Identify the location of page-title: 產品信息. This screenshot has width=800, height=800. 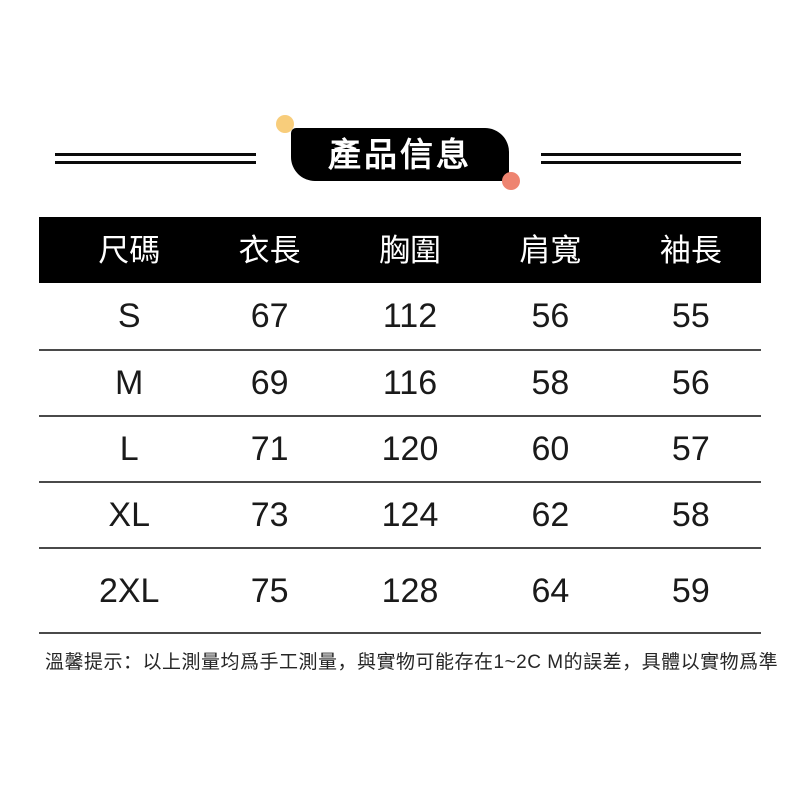
(400, 154).